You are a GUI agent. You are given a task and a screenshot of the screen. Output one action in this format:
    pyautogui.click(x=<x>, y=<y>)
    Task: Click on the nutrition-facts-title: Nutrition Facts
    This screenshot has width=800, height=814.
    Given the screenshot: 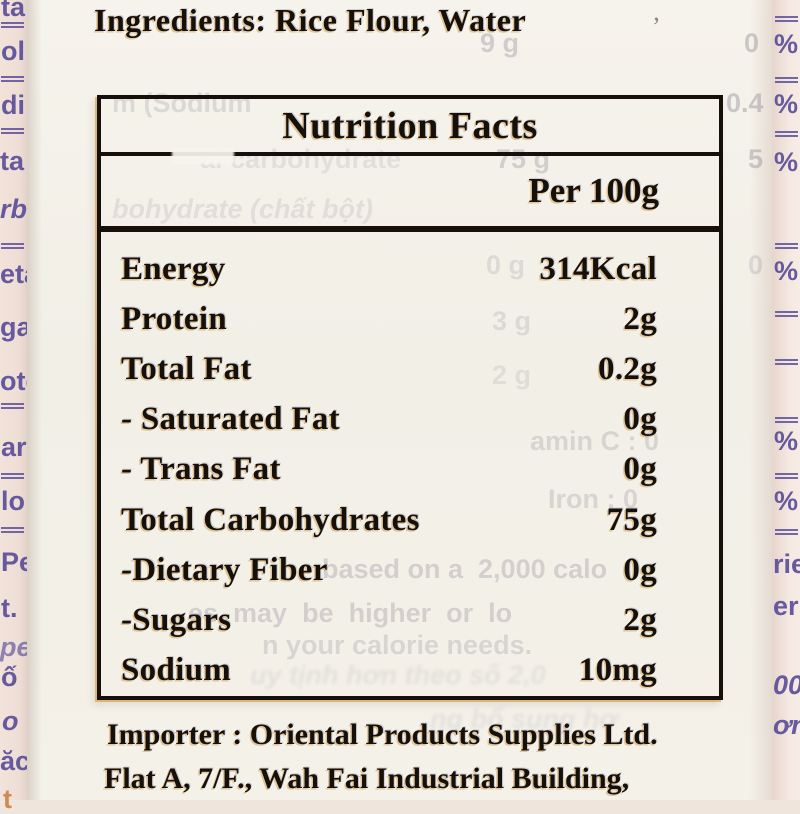 What is the action you would take?
    pyautogui.click(x=410, y=125)
    